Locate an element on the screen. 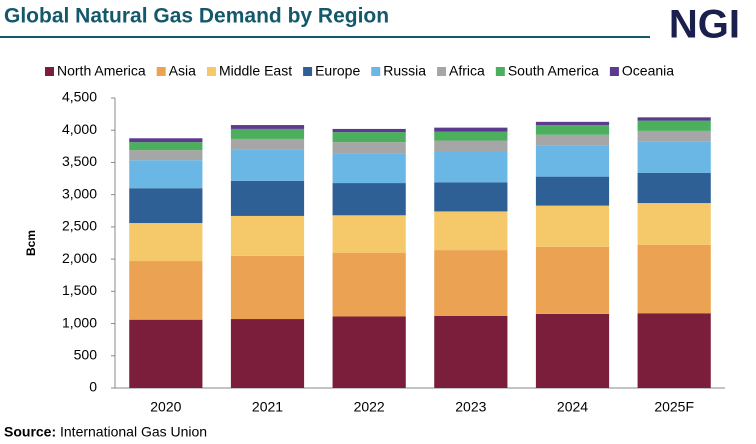 The height and width of the screenshot is (444, 756). y-axis-label: Bcm is located at coordinates (31, 243).